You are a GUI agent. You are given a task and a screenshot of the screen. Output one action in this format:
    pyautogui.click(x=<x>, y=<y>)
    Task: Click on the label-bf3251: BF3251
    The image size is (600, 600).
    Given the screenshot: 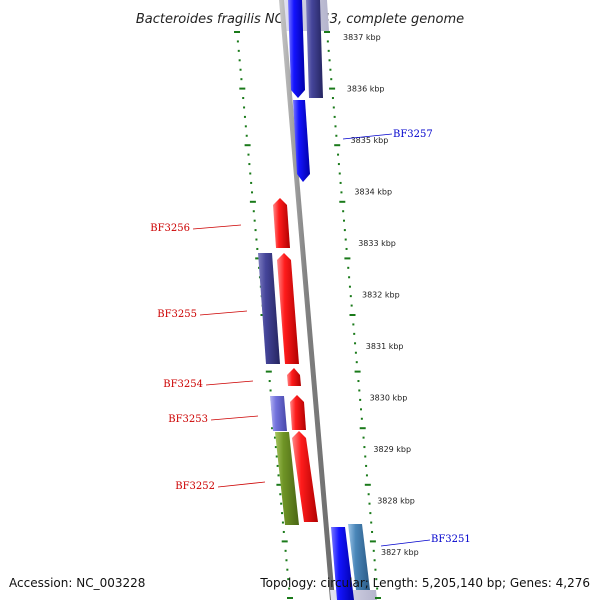 What is the action you would take?
    pyautogui.click(x=451, y=539)
    